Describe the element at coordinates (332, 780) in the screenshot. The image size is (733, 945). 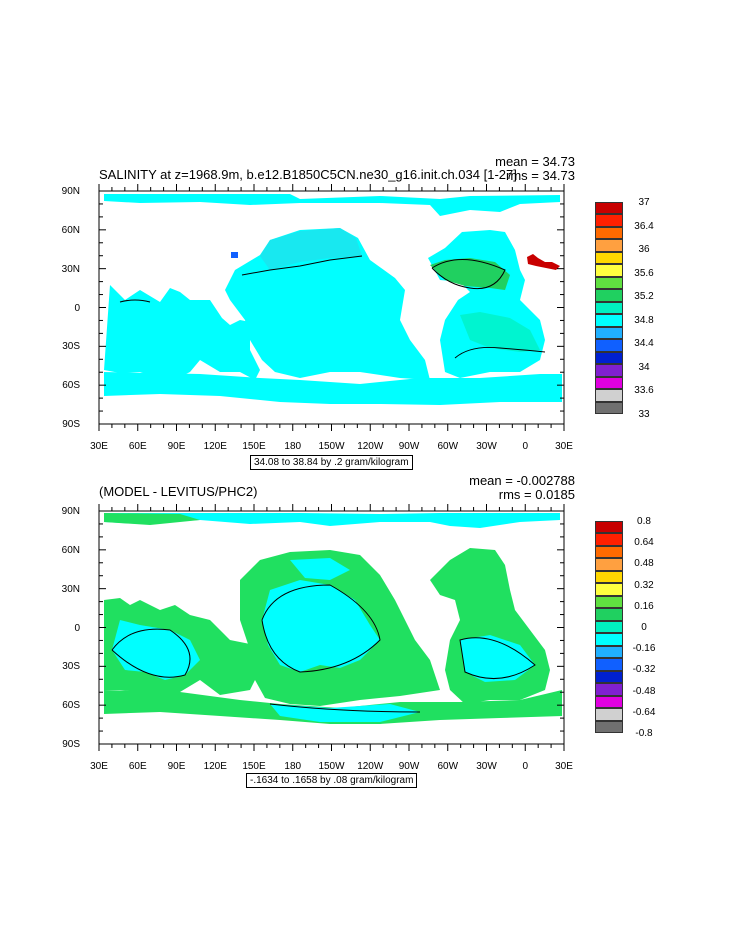
I see `panel2-contour-info: -.1634 to .1658 by .08 gram/kilogram` at that location.